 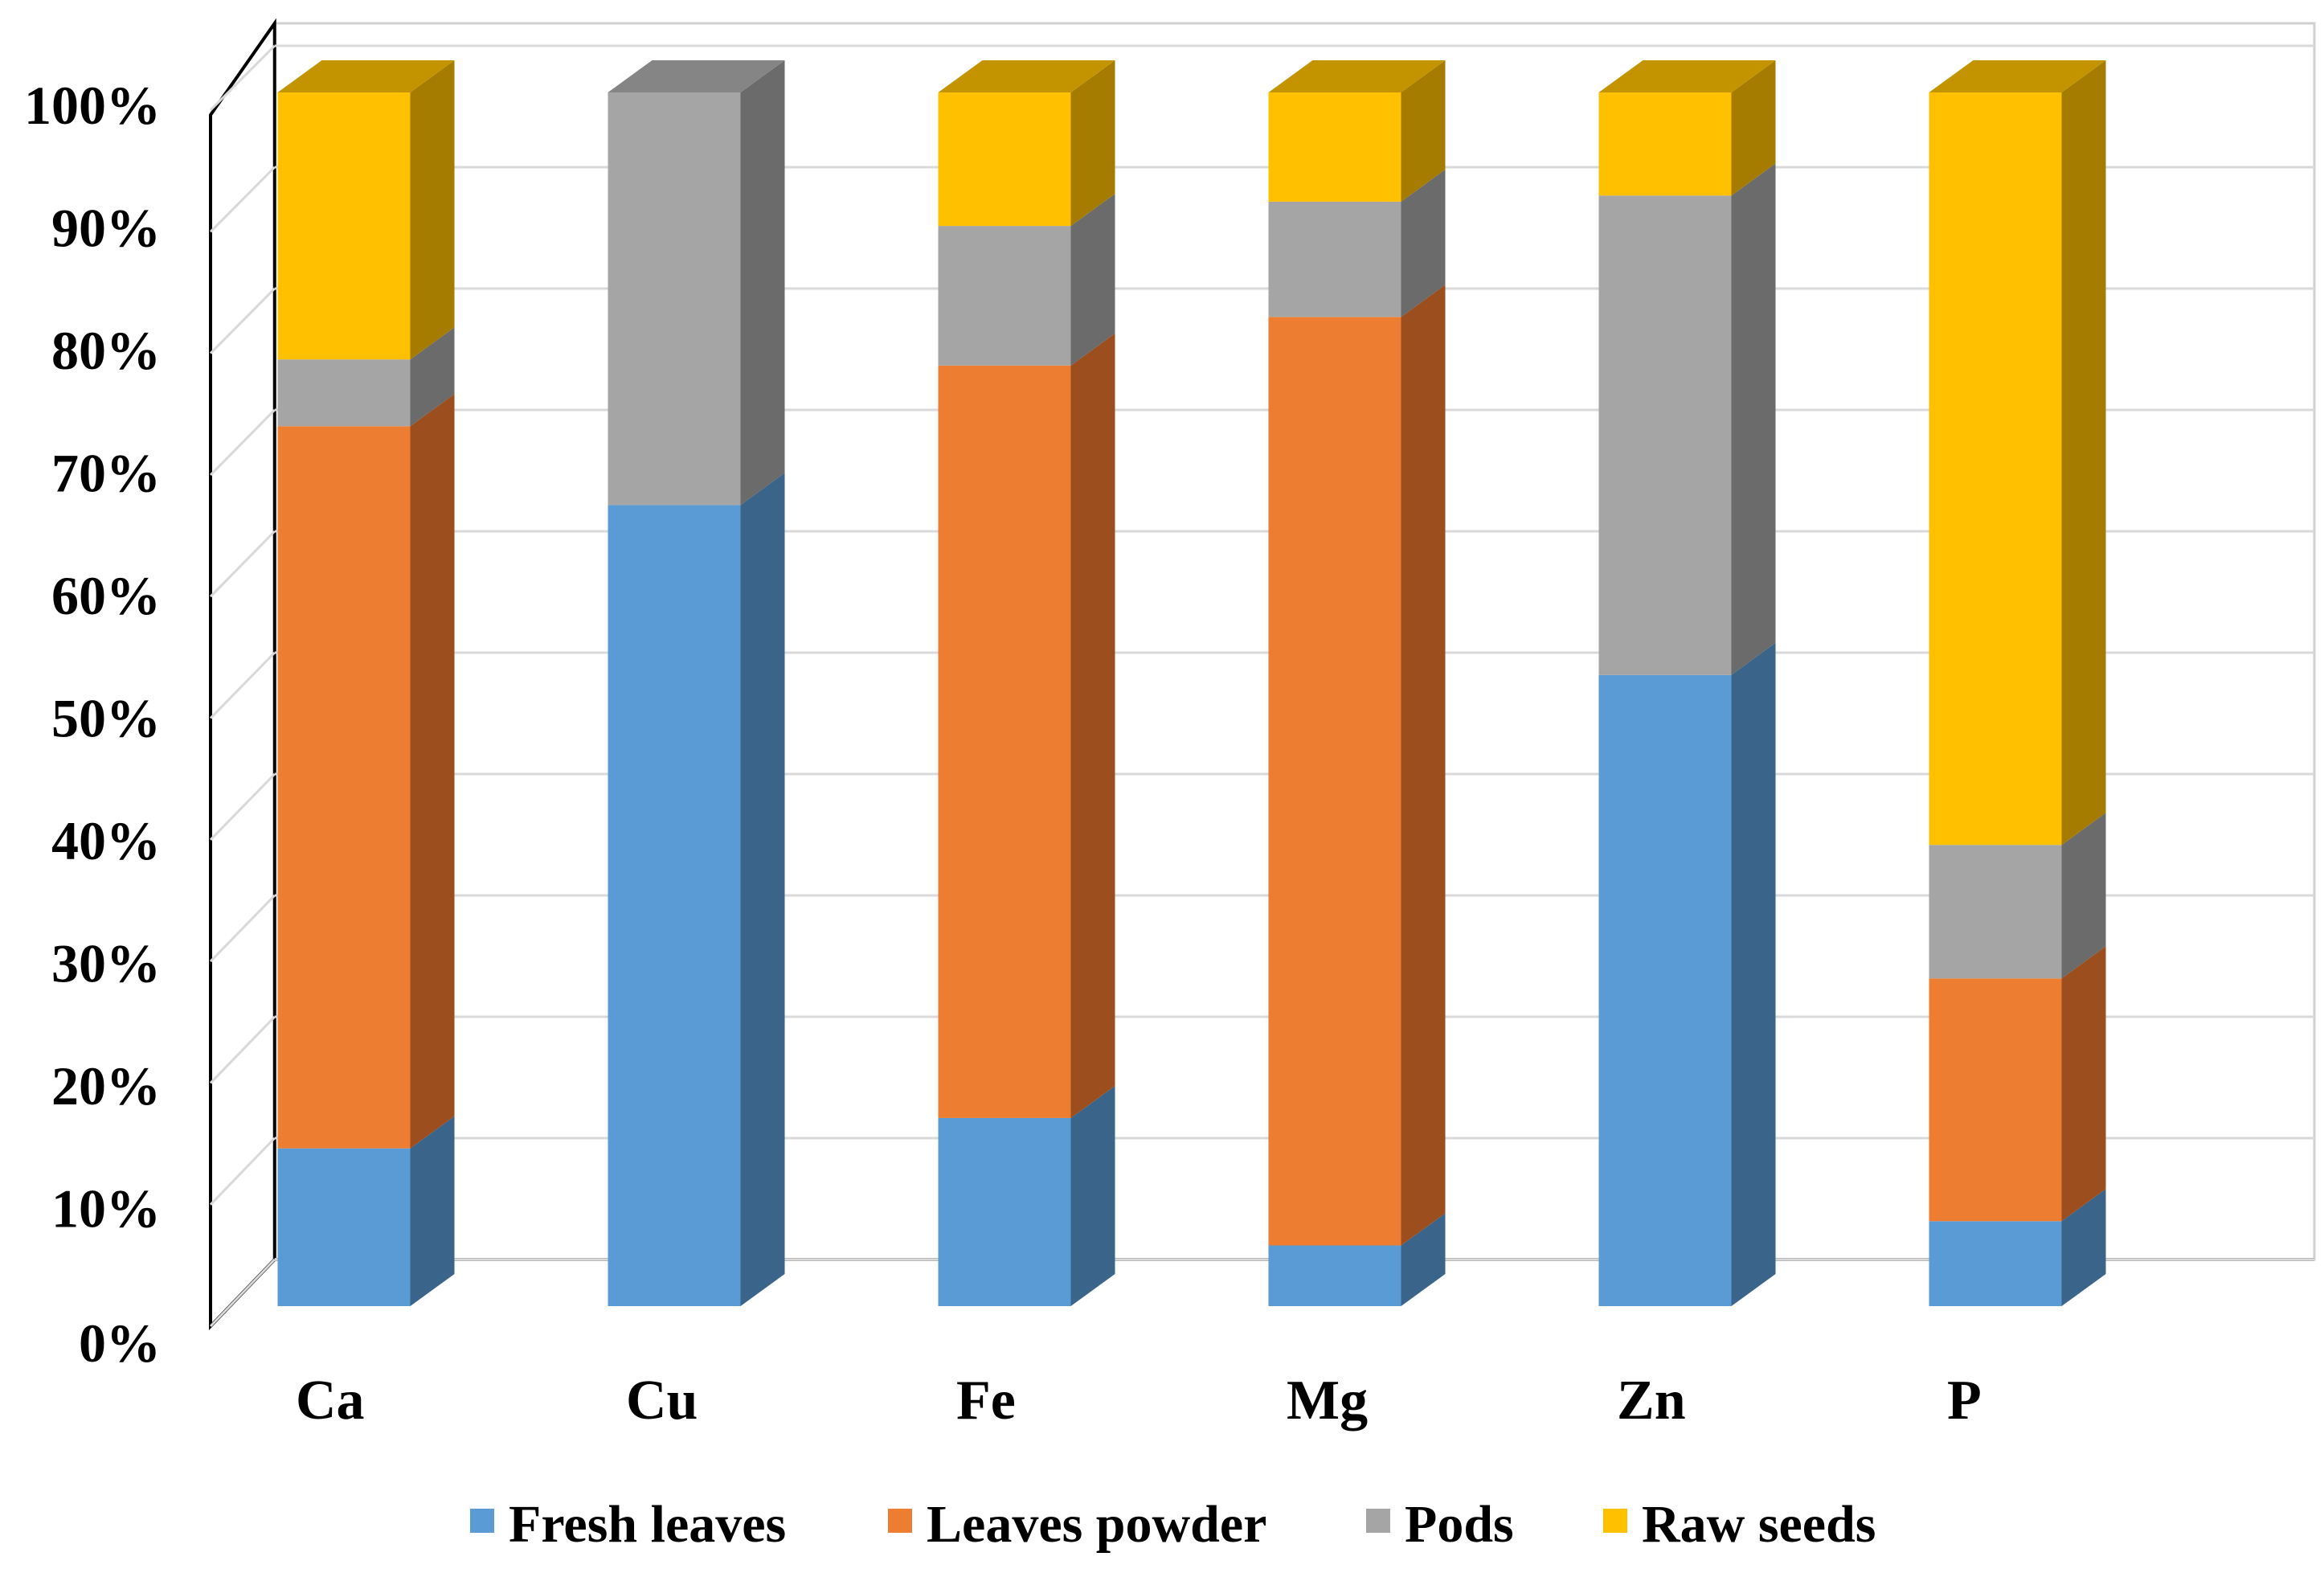 What do you see at coordinates (106, 228) in the screenshot?
I see `y-tick-label: 90%` at bounding box center [106, 228].